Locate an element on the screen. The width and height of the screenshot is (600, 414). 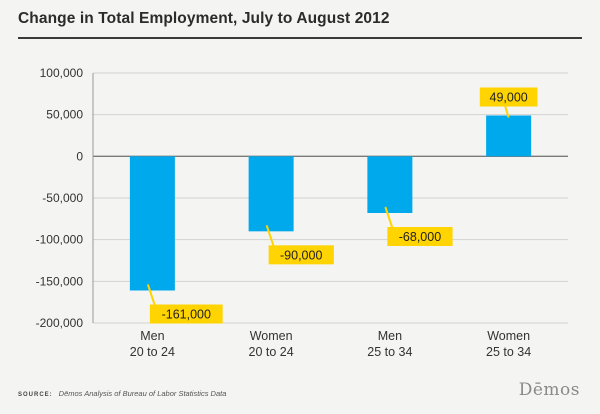
data-label: -161,000 is located at coordinates (186, 315).